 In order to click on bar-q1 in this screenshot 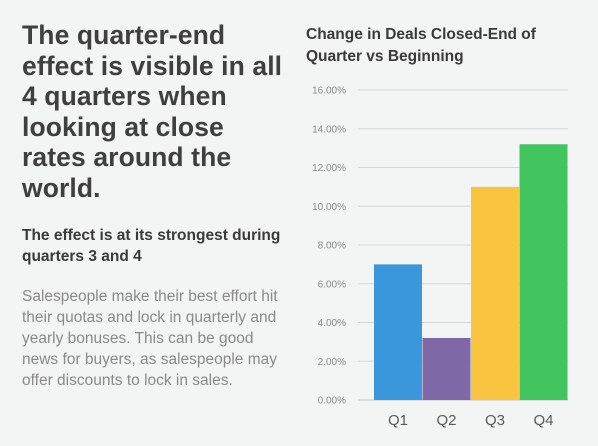, I will do `click(398, 332)`.